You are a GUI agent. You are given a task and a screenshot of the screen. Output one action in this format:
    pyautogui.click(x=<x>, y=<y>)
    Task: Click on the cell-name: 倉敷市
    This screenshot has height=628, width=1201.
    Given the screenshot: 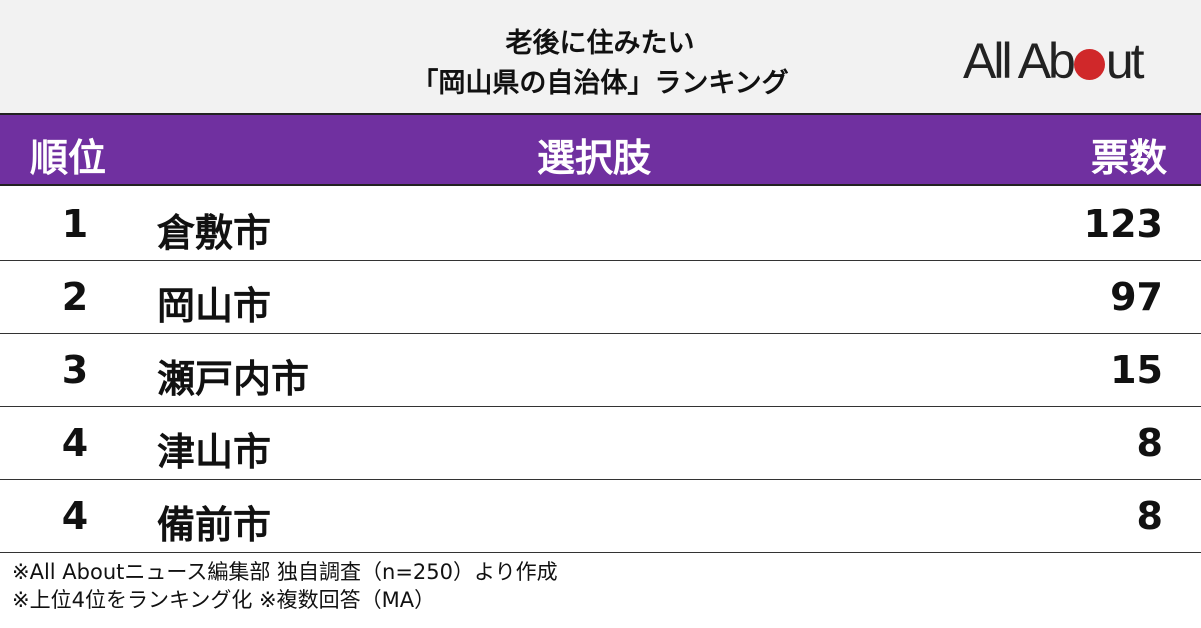 What is the action you would take?
    pyautogui.click(x=214, y=233)
    